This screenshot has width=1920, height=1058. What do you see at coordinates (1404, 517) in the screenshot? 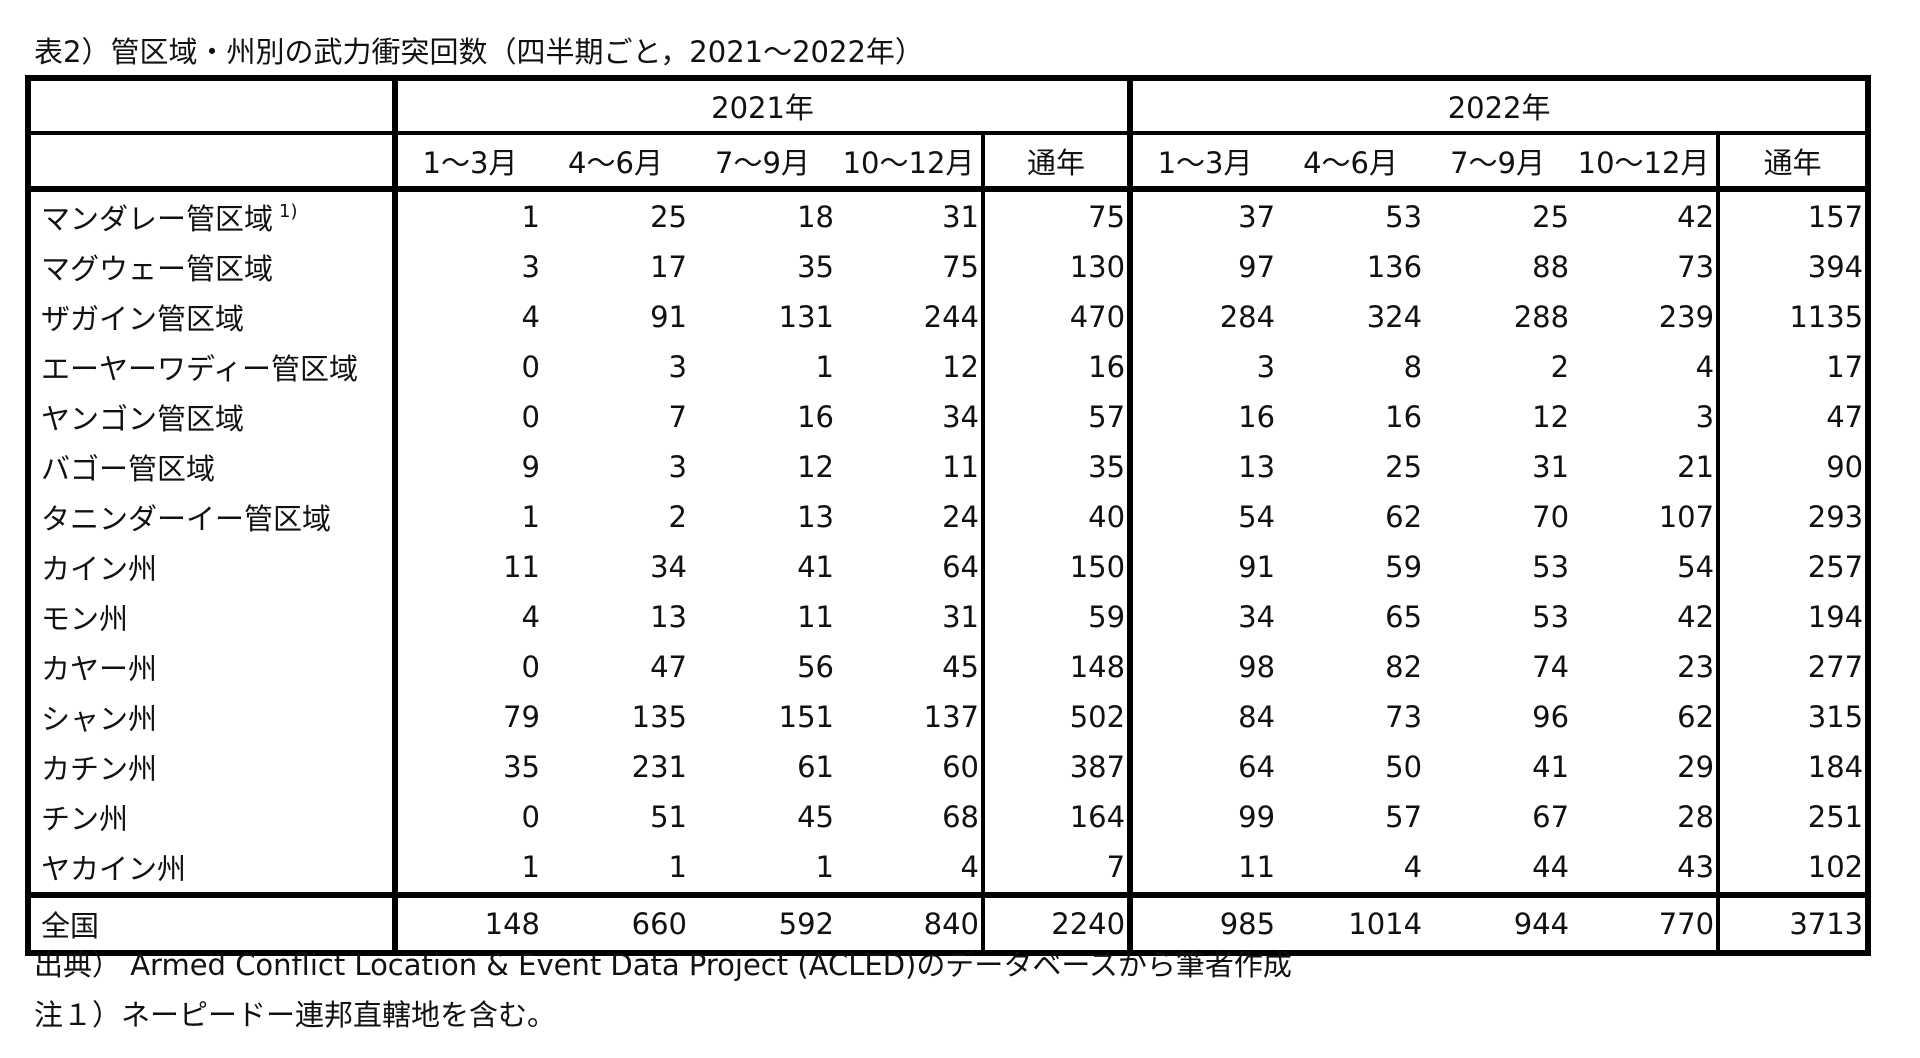
I see `quarter-cell: 62` at bounding box center [1404, 517].